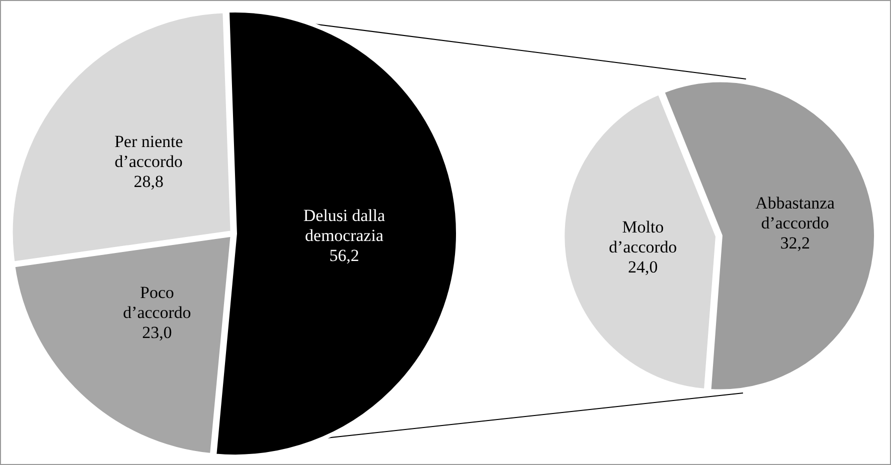 This screenshot has height=465, width=891. What do you see at coordinates (643, 266) in the screenshot?
I see `data-label: 24,0` at bounding box center [643, 266].